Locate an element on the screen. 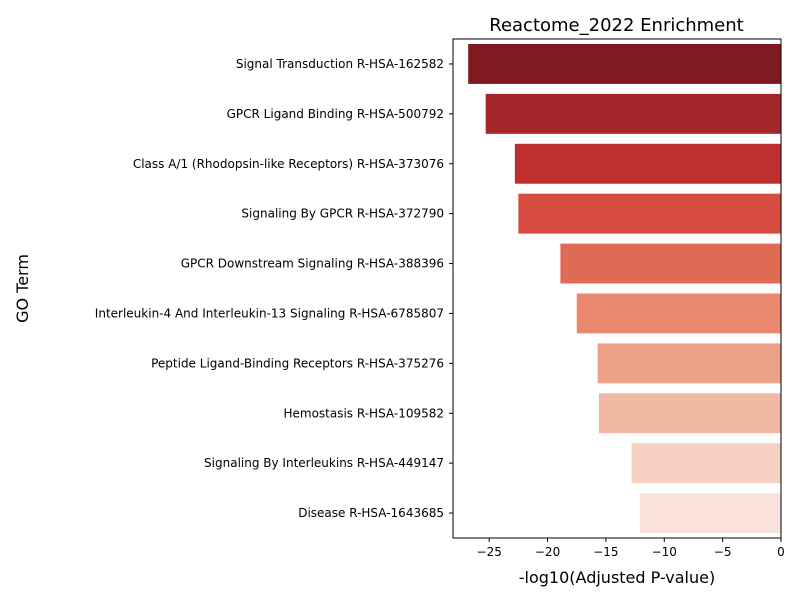 Image resolution: width=800 pixels, height=600 pixels. y-tick-label: Disease R-HSA-1643685 is located at coordinates (371, 513).